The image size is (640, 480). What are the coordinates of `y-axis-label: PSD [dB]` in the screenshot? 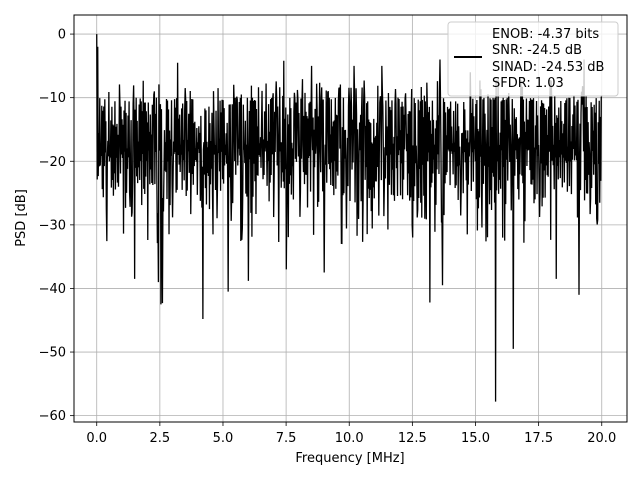 It's located at (21, 218).